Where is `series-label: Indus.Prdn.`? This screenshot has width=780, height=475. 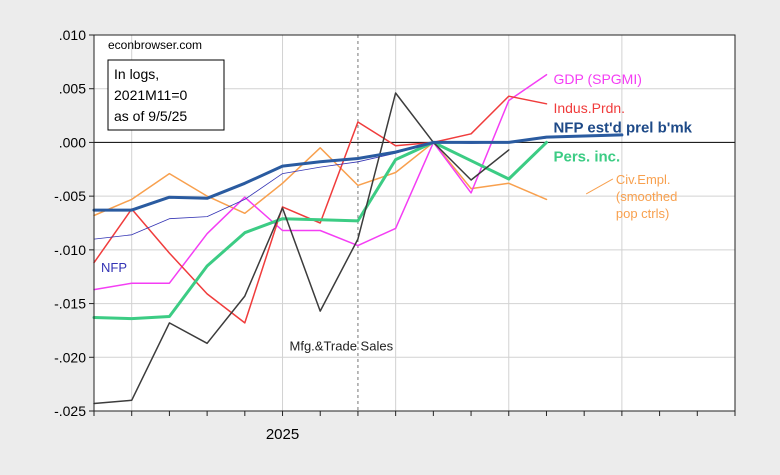 series-label: Indus.Prdn. is located at coordinates (589, 108).